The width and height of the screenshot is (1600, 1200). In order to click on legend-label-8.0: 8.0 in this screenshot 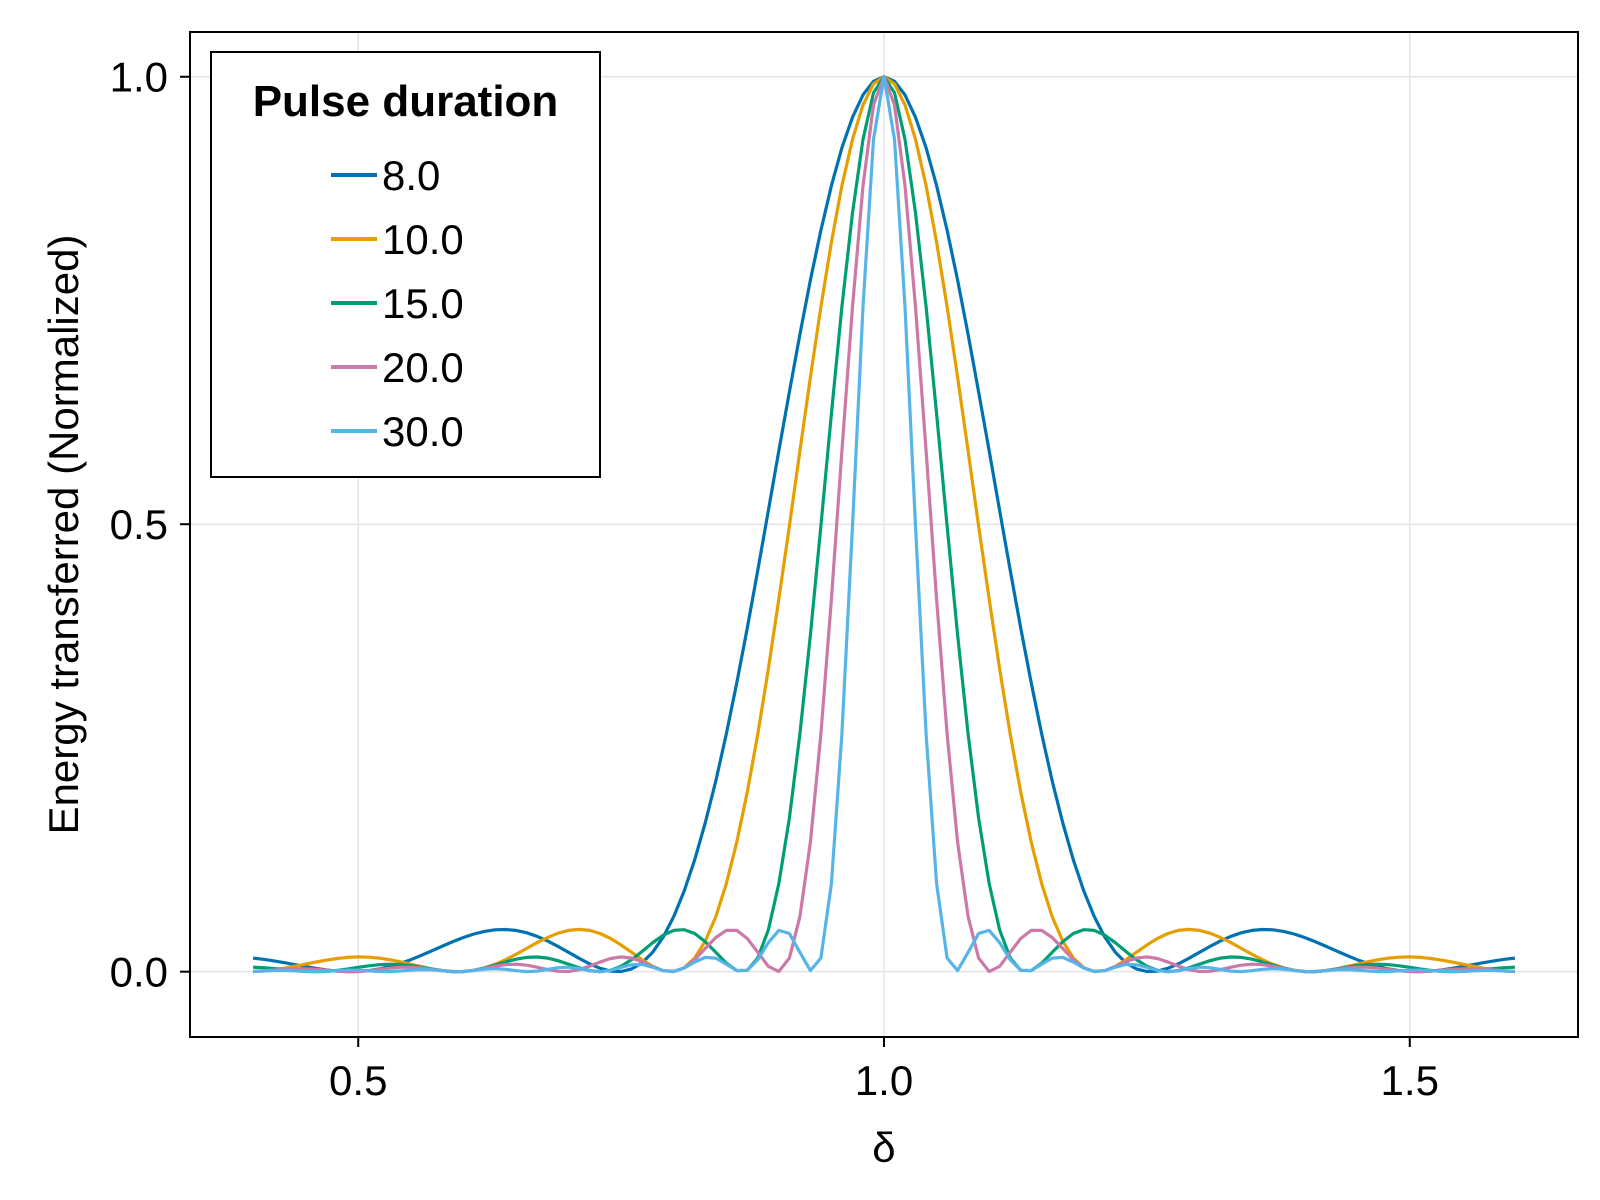, I will do `click(411, 175)`.